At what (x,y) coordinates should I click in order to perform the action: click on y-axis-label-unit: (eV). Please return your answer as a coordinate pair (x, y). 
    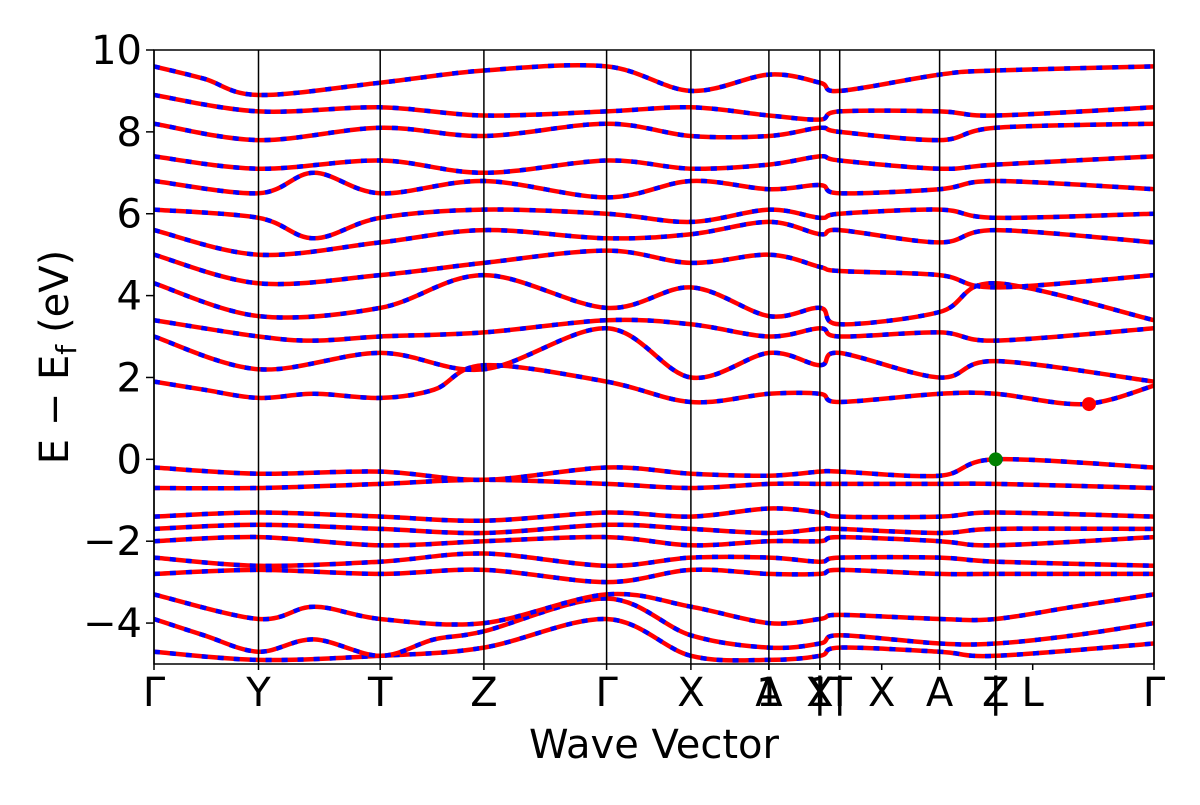
    Looking at the image, I should click on (55, 291).